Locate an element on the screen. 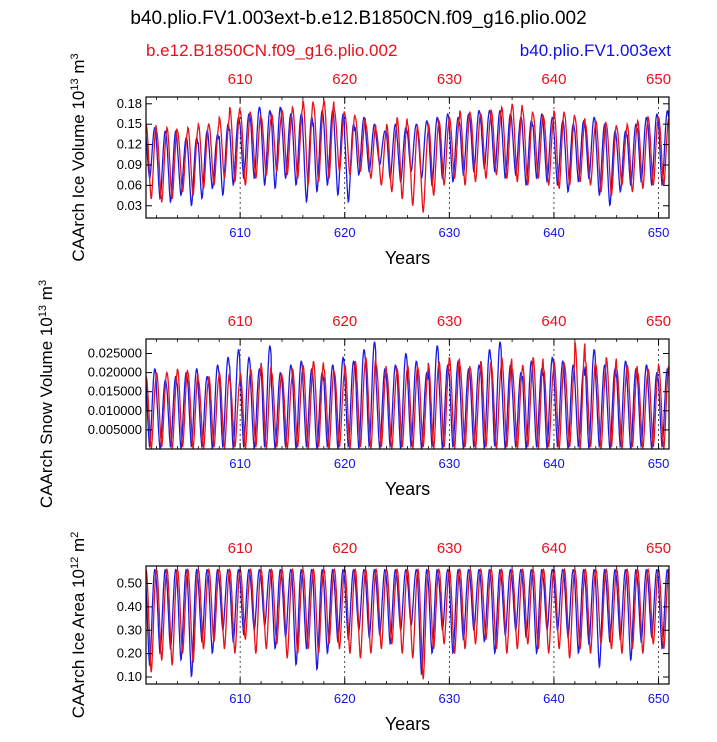 This screenshot has width=717, height=742. y-tick-label: 0.020000 is located at coordinates (115, 372).